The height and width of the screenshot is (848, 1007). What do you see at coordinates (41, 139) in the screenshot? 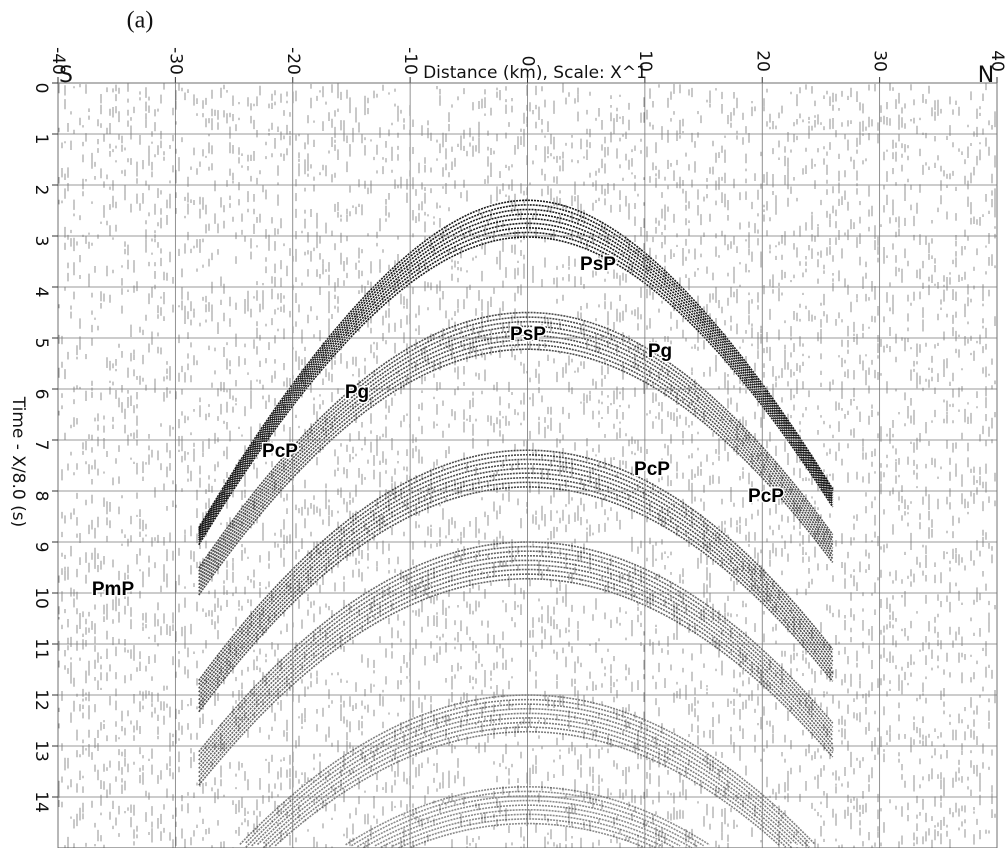
I see `y-tick-label: 1` at bounding box center [41, 139].